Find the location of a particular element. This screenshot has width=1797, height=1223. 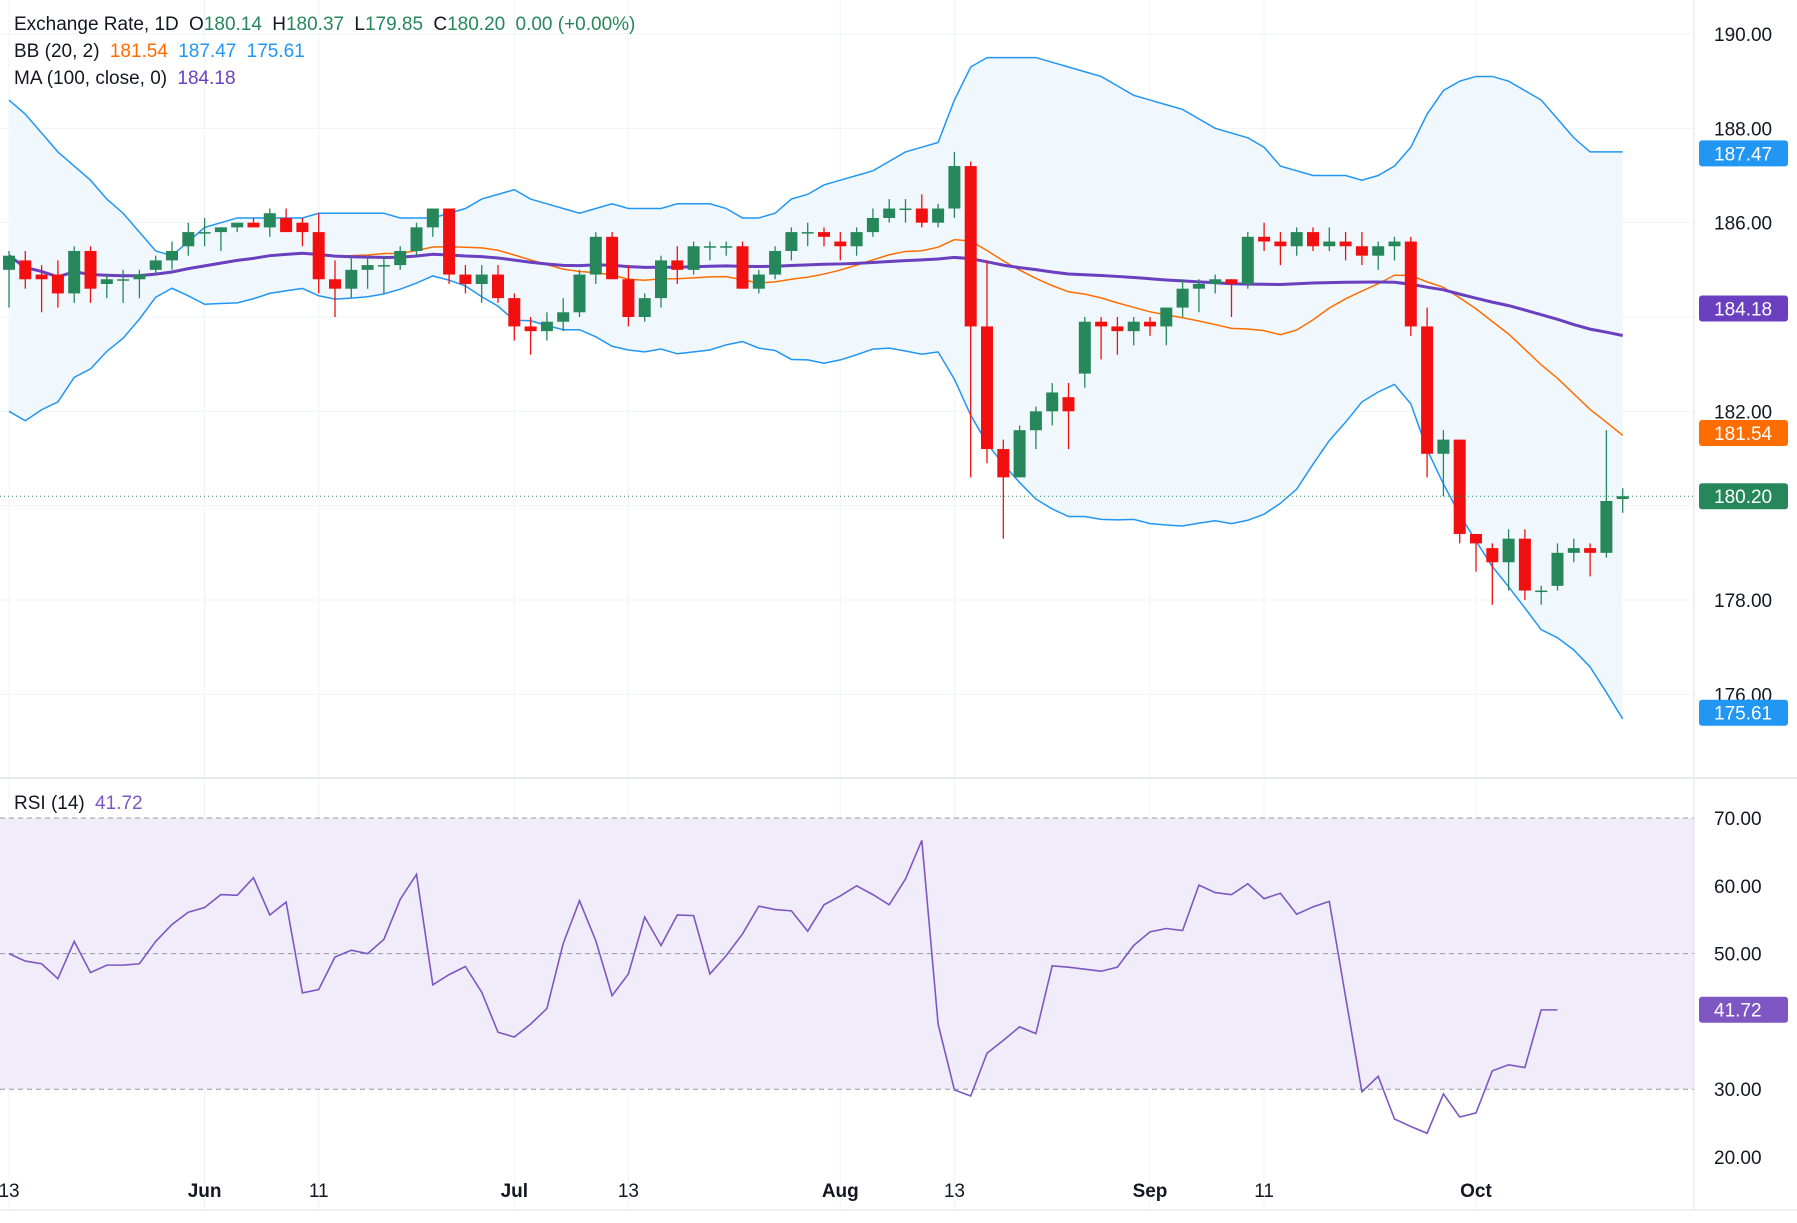

ma-label: MA (100, close, 0) is located at coordinates (91, 78).